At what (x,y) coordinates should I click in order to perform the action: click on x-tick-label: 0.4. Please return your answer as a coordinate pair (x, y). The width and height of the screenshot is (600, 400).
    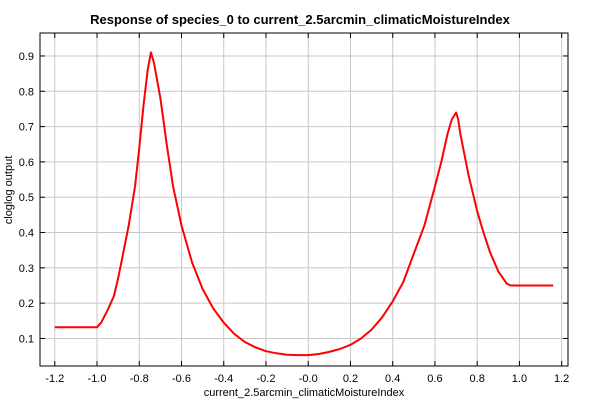
    Looking at the image, I should click on (392, 379).